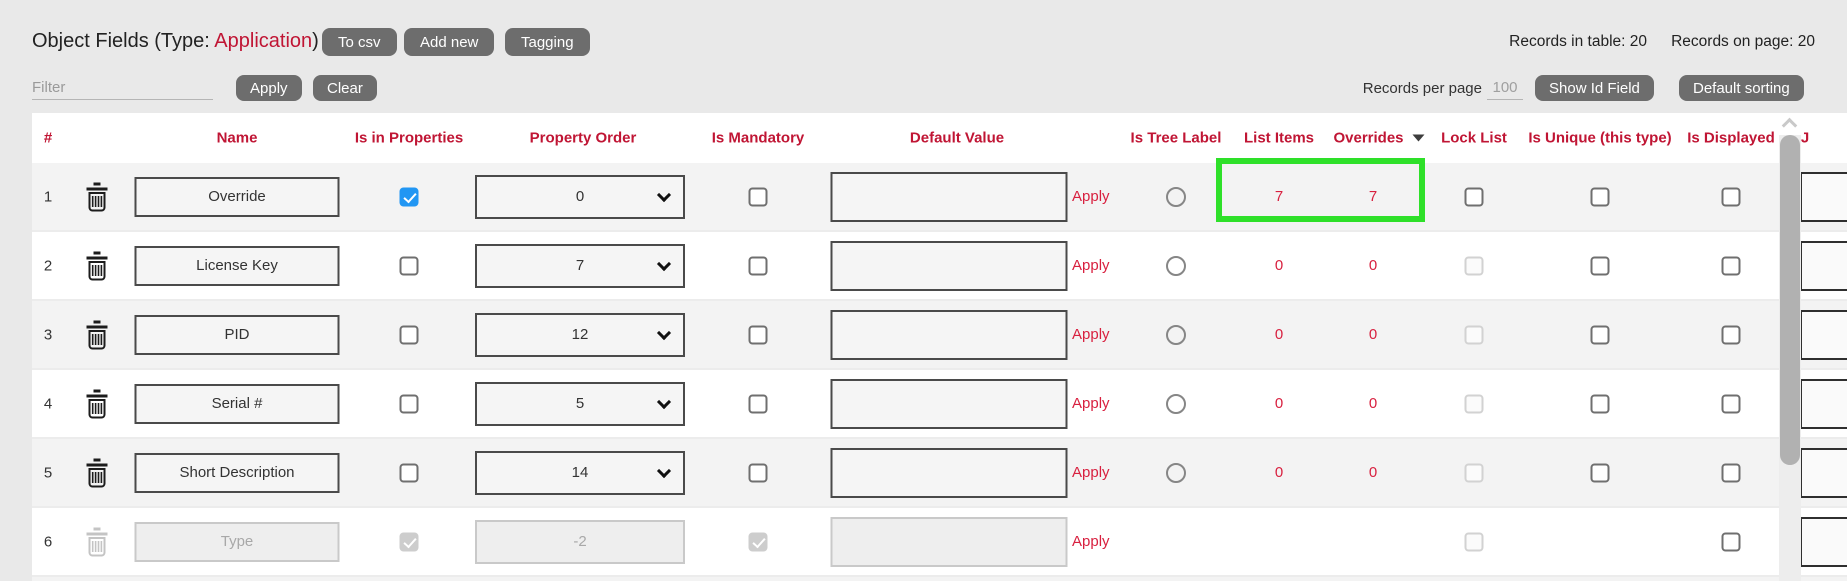 Image resolution: width=1847 pixels, height=581 pixels. I want to click on records-per-page-input, so click(1505, 88).